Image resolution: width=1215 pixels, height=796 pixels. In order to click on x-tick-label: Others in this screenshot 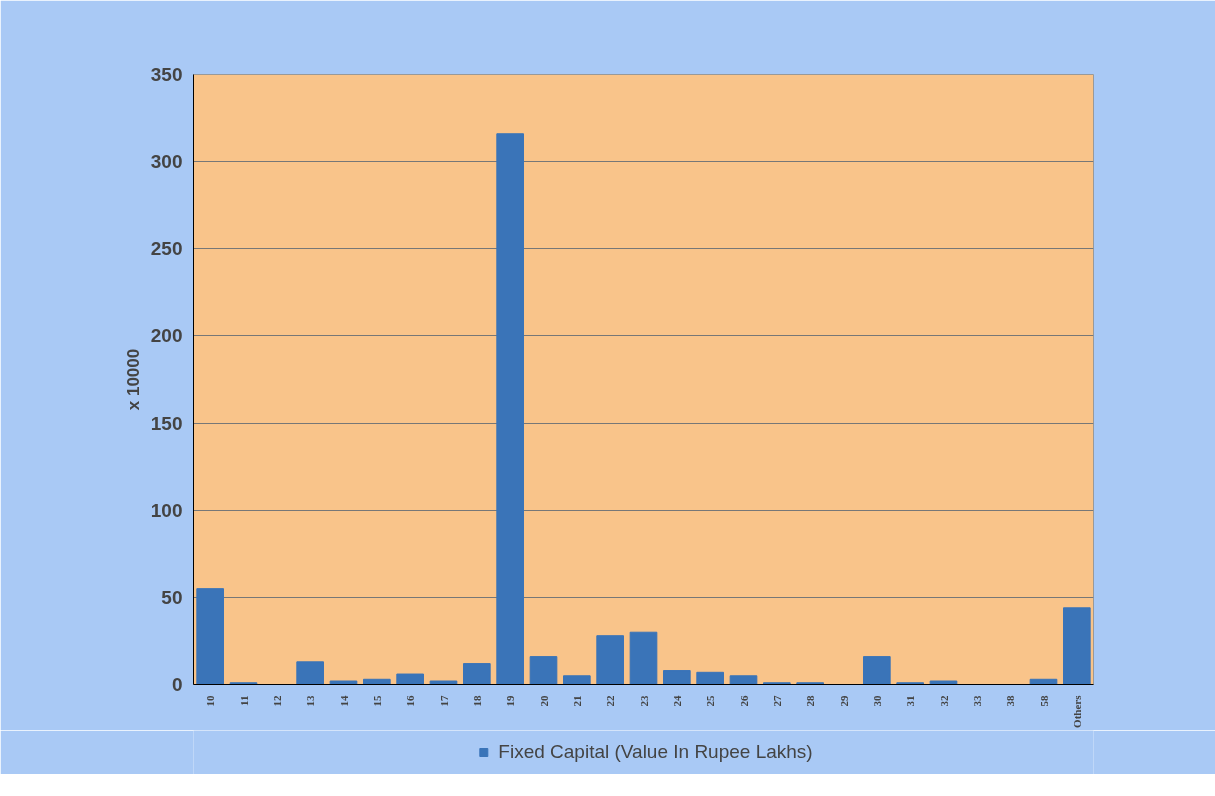, I will do `click(1076, 711)`.